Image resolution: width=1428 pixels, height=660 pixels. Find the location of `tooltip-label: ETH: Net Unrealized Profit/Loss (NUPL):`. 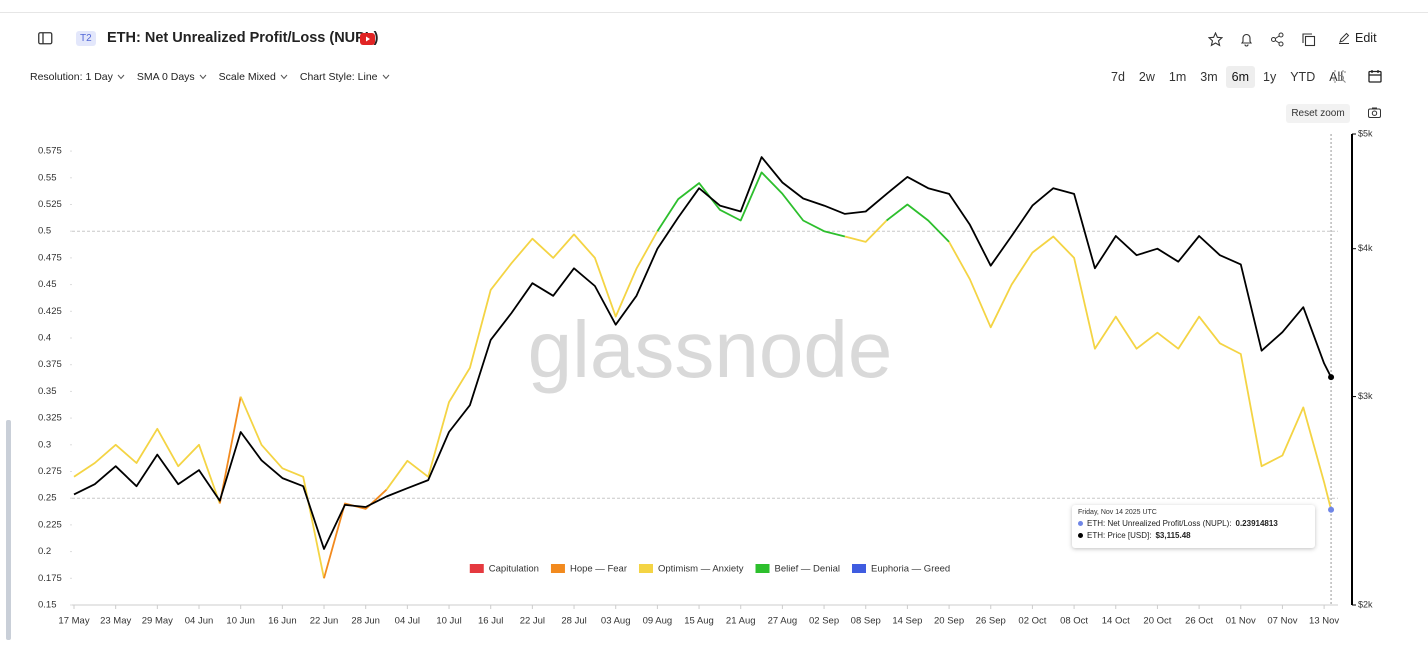

tooltip-label: ETH: Net Unrealized Profit/Loss (NUPL): is located at coordinates (1159, 523).